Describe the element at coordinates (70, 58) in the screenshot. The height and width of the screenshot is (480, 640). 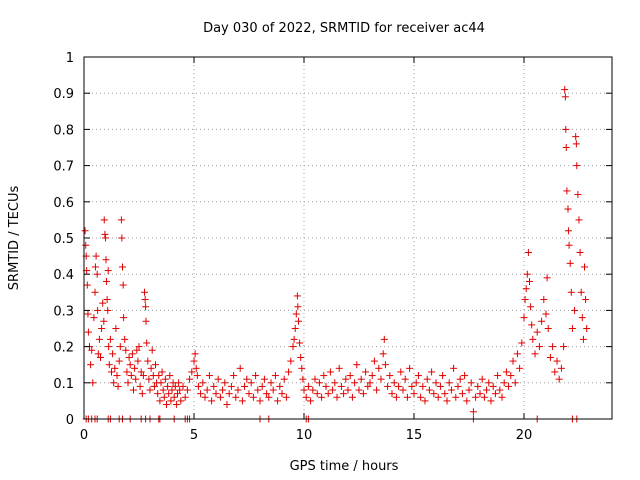
I see `y-tick-label: 1` at that location.